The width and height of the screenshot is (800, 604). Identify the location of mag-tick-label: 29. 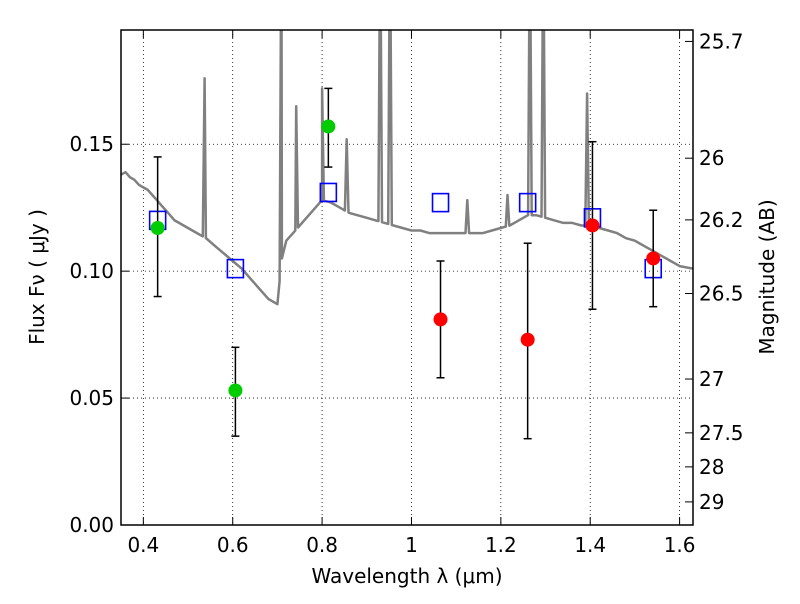
(711, 502).